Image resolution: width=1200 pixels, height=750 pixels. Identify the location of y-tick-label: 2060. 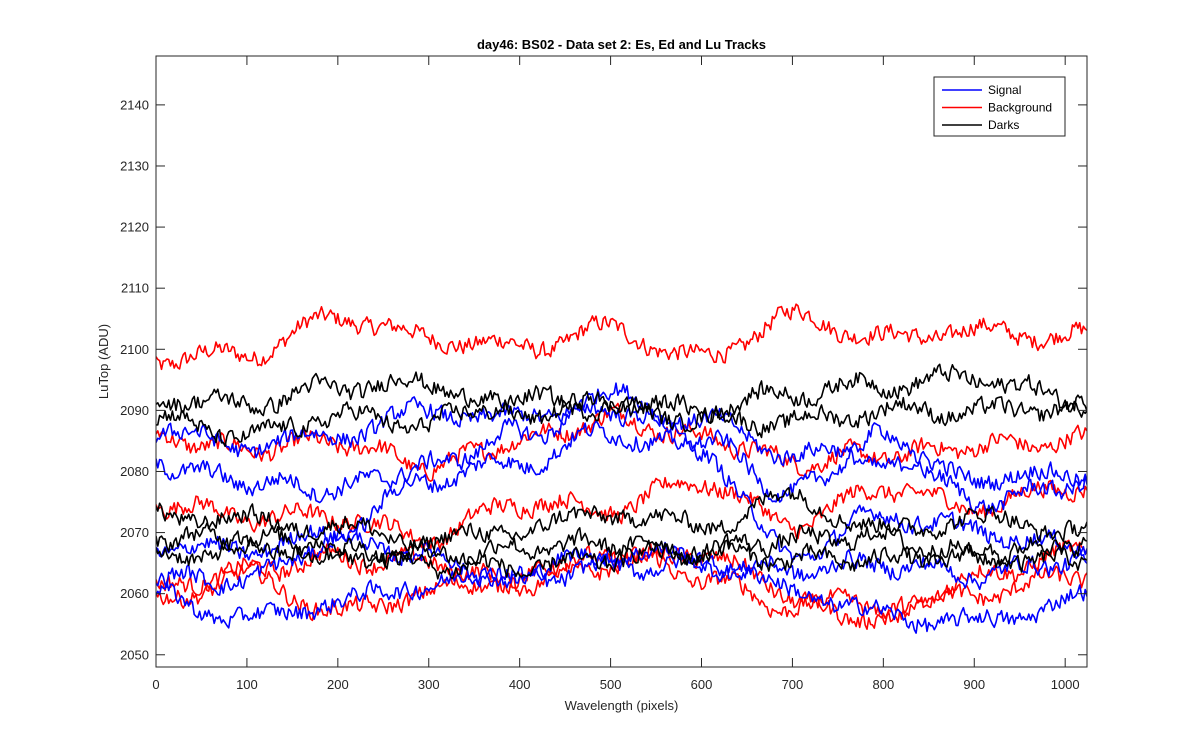
(134, 593).